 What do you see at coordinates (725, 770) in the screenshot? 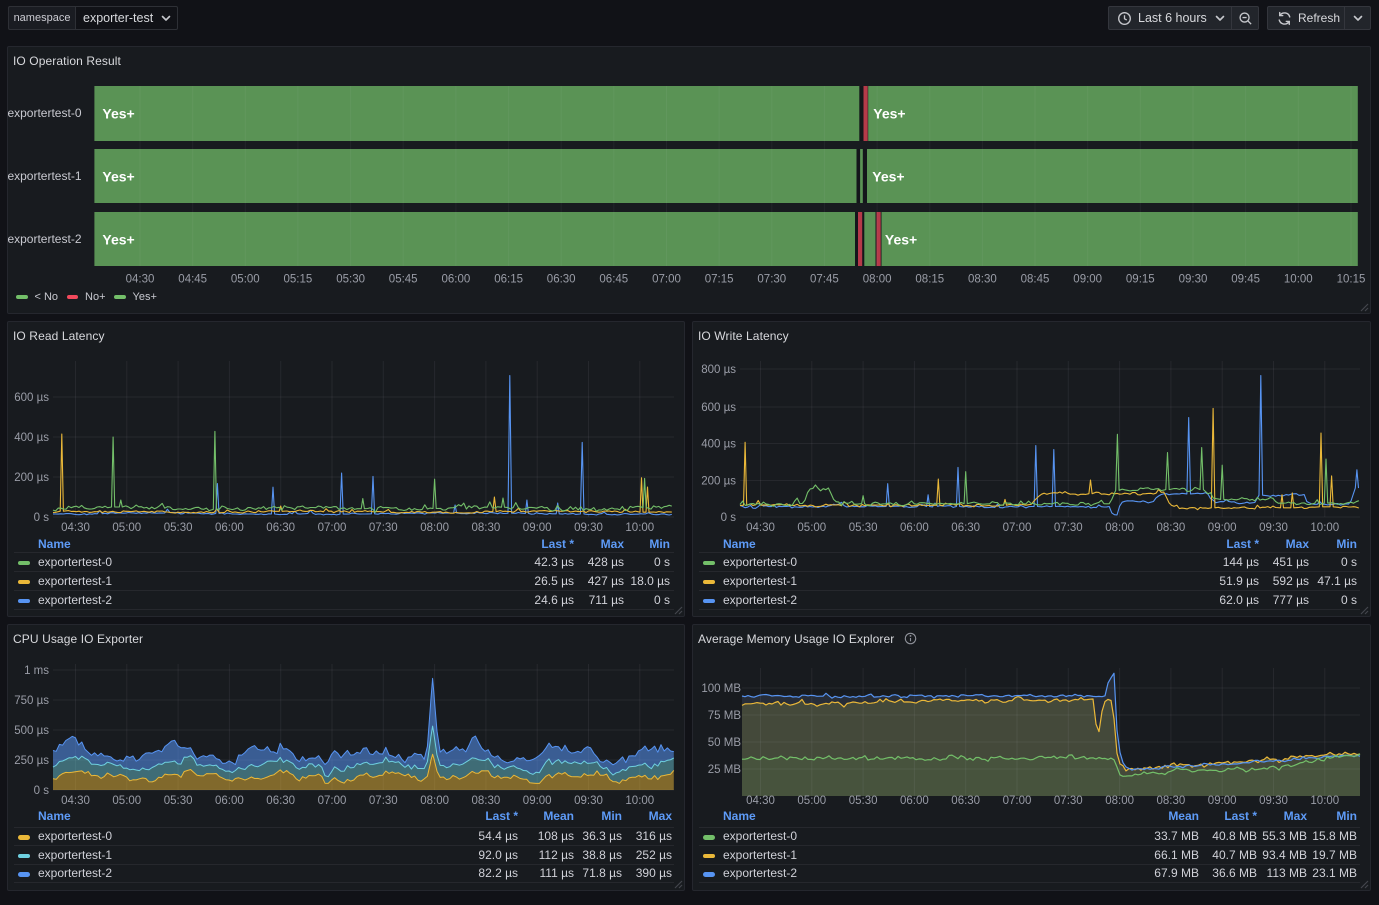
I see `svg-text: 25 MB` at bounding box center [725, 770].